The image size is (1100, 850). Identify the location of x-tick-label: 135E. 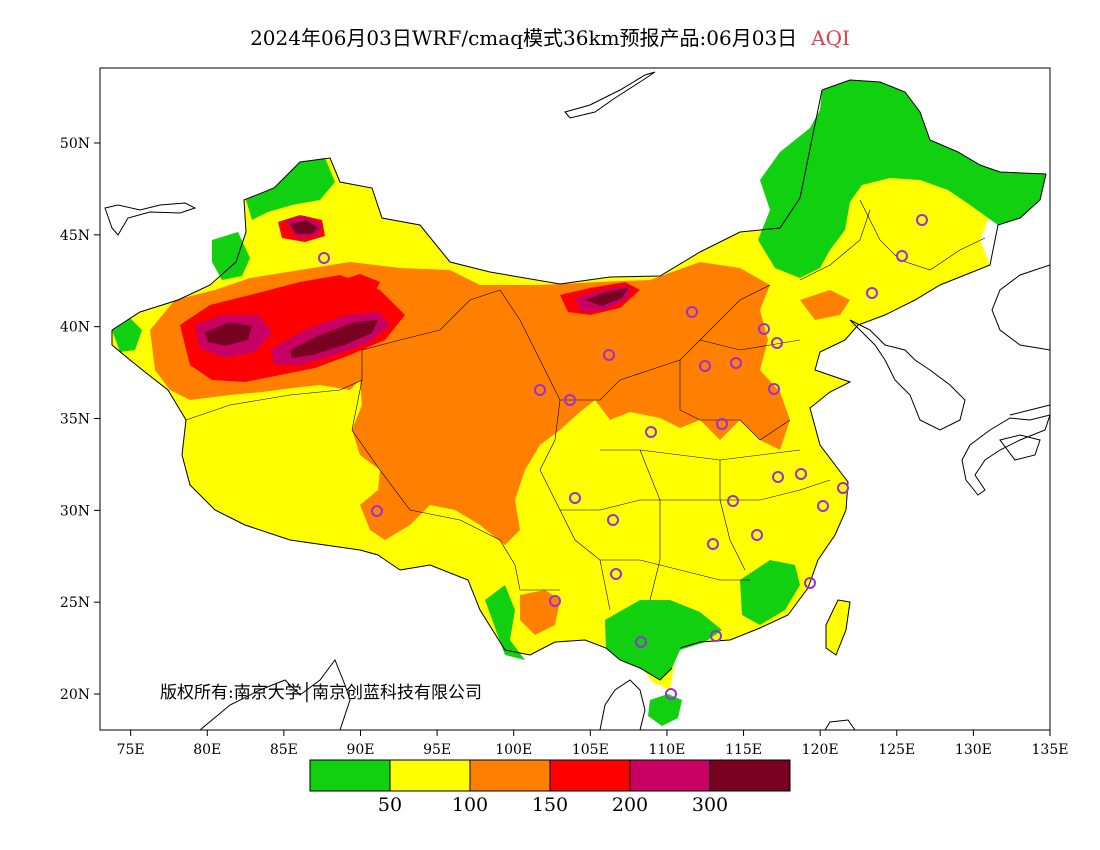
(1050, 750).